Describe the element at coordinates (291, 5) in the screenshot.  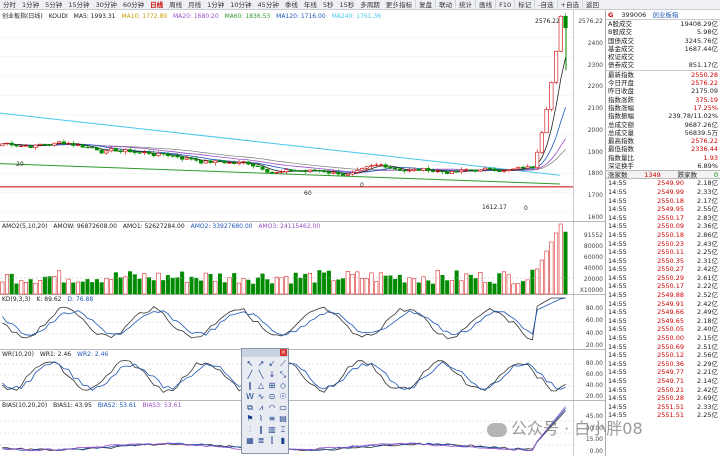
I see `period-tab: 季线` at that location.